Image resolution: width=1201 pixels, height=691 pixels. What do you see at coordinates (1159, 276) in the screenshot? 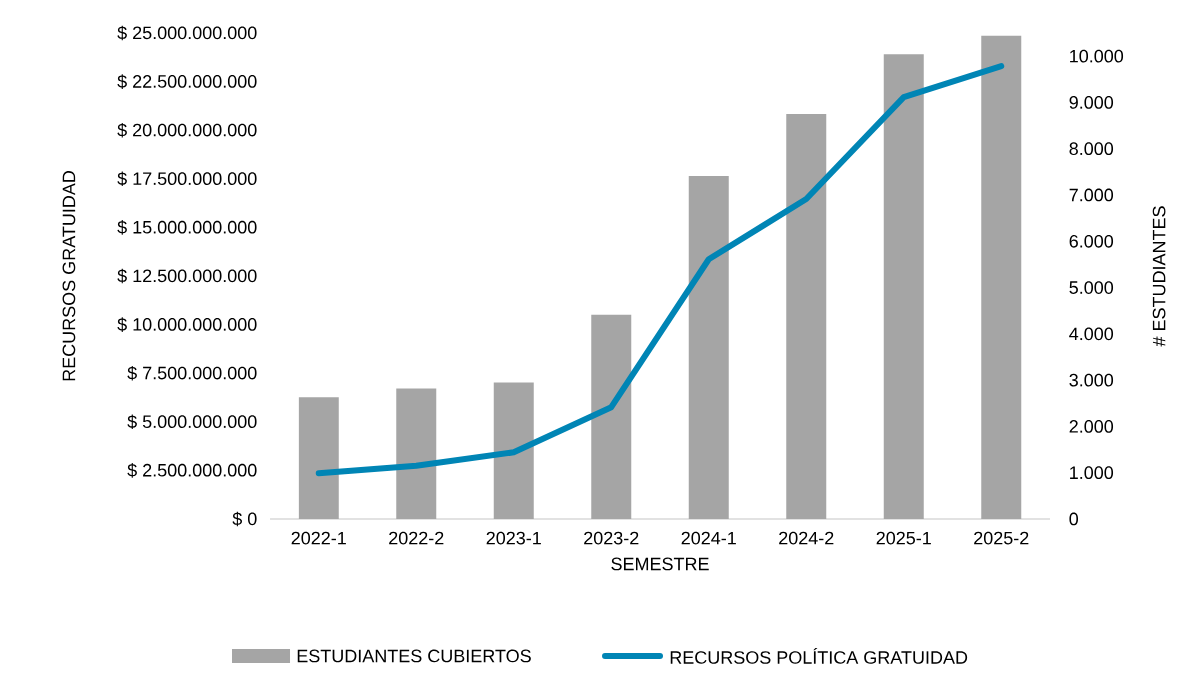
I see `y2-axis-title: # ESTUDIANTES` at bounding box center [1159, 276].